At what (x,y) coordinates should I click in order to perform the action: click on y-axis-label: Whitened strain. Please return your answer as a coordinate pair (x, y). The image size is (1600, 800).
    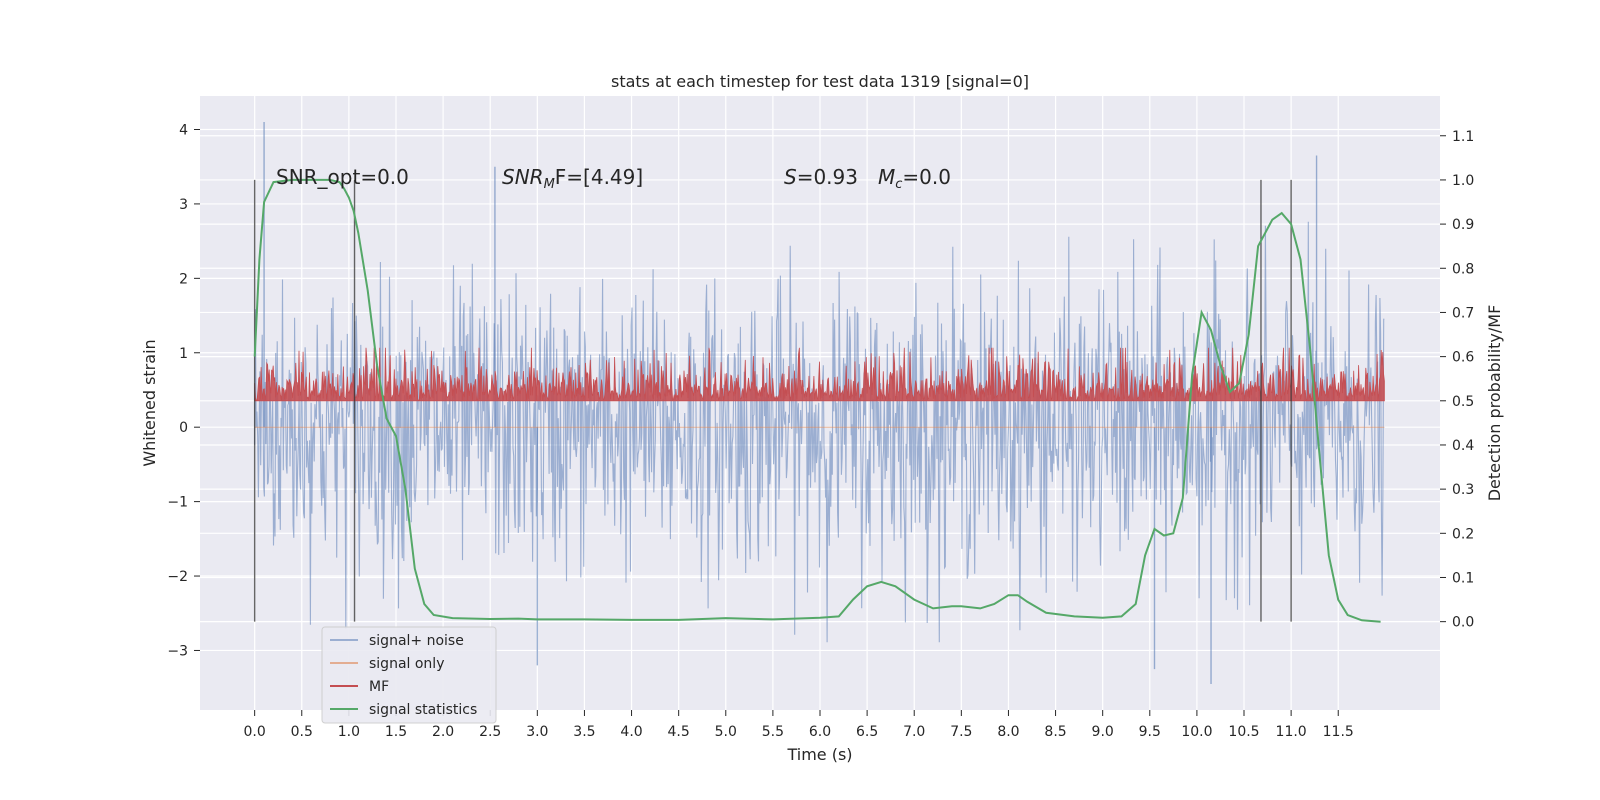
    Looking at the image, I should click on (149, 402).